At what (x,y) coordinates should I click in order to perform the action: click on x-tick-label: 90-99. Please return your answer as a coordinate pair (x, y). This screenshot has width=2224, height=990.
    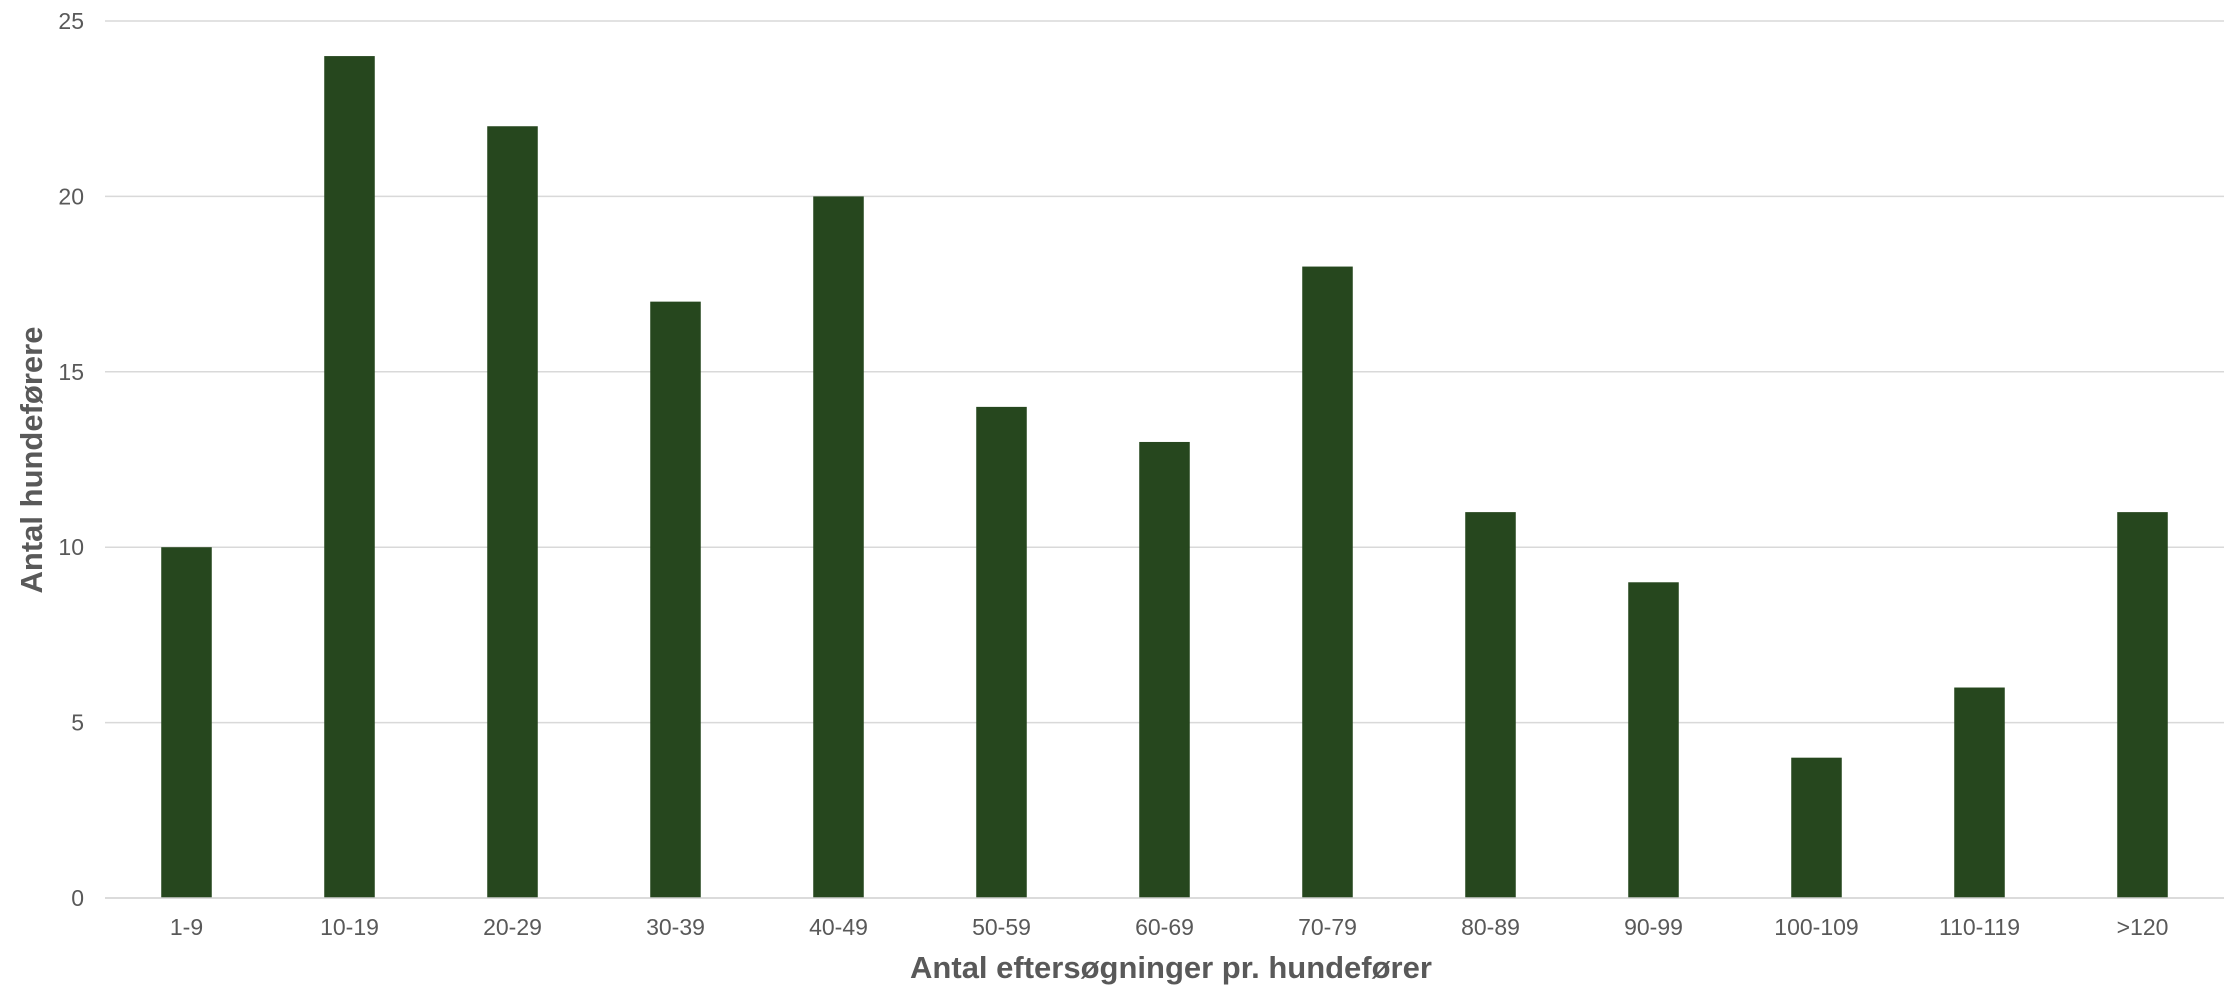
    Looking at the image, I should click on (1653, 927).